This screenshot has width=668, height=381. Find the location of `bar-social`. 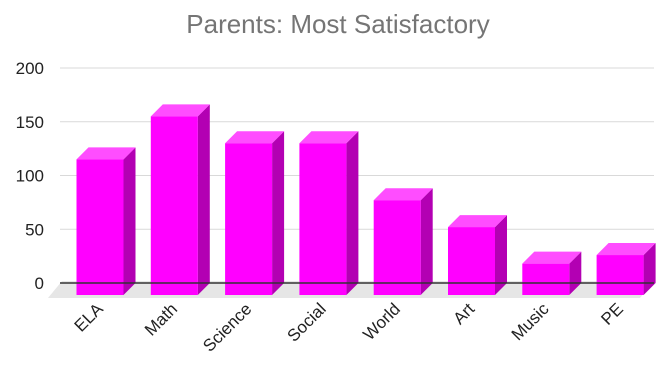

bar-social is located at coordinates (329, 213).